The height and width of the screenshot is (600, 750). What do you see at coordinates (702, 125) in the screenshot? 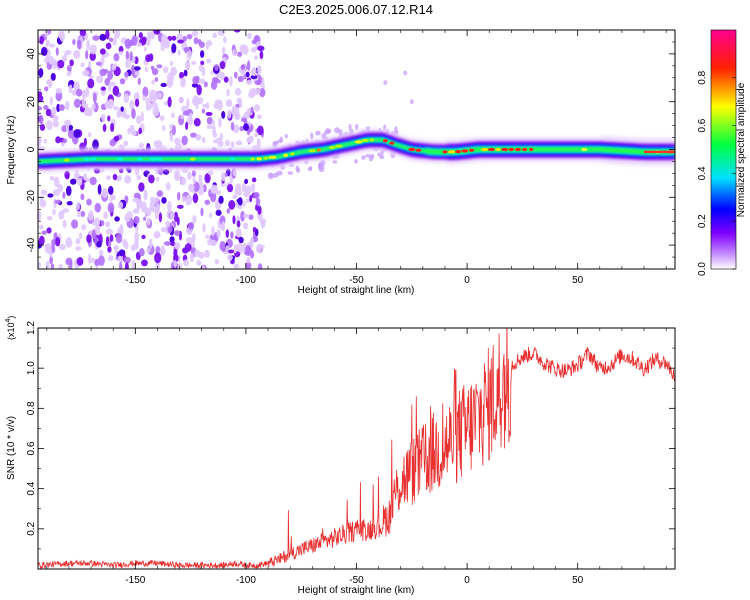
I see `colorbar-tick-label: 0.6` at bounding box center [702, 125].